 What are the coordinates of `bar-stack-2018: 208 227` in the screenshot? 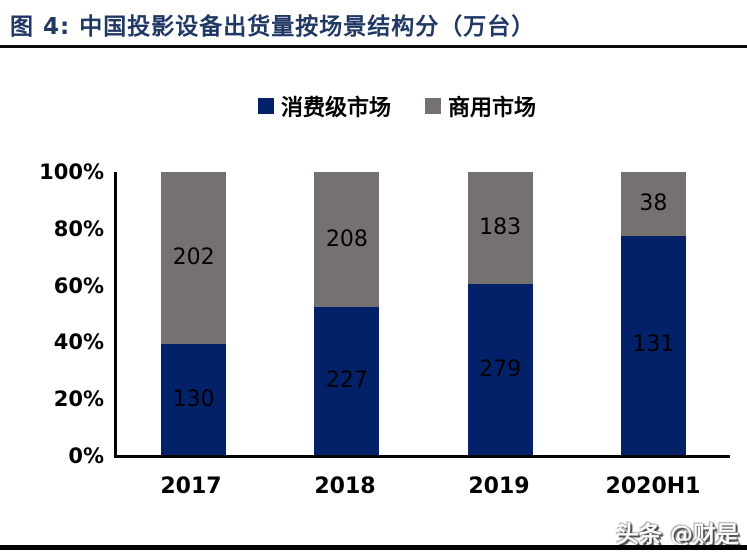 It's located at (347, 313).